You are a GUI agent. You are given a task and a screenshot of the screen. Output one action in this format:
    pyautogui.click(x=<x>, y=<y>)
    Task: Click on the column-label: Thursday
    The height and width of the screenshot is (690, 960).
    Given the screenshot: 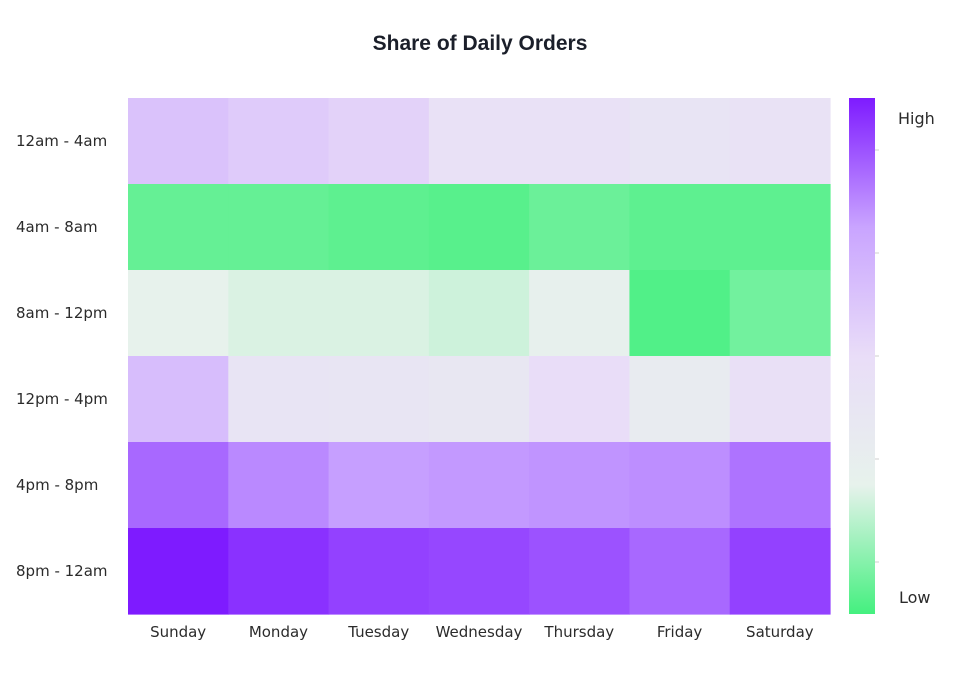 What is the action you would take?
    pyautogui.click(x=578, y=632)
    